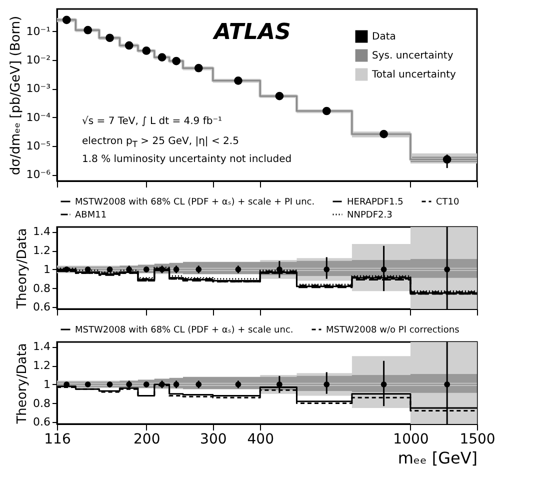  I want to click on legend-label: MSTW2008 with 68% CL (PDF + αₛ) + scale + PI unc., so click(195, 203).